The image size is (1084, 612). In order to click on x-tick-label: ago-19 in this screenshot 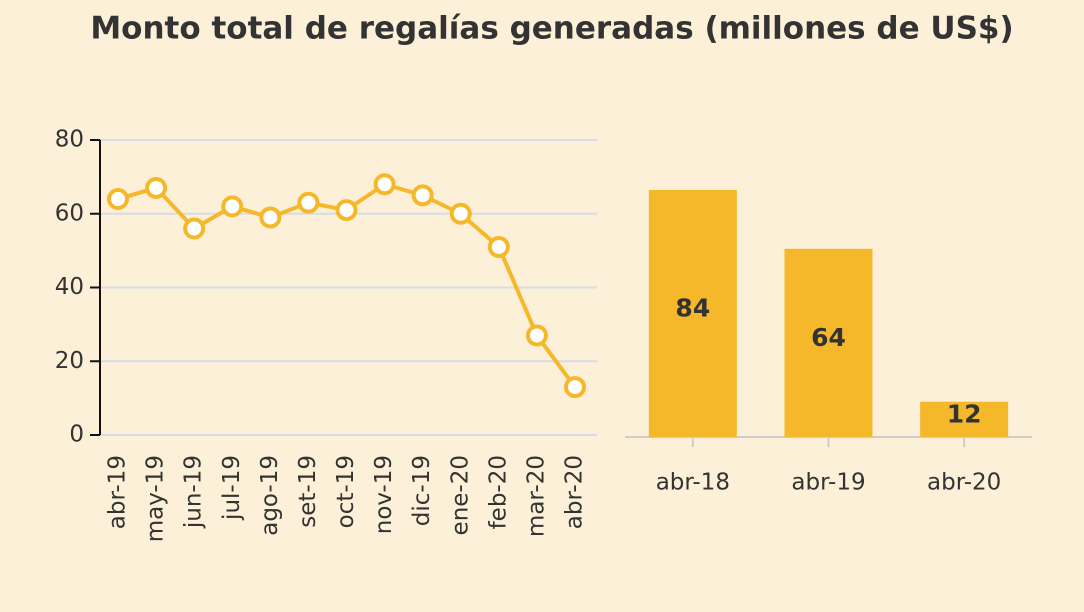, I will do `click(270, 495)`.